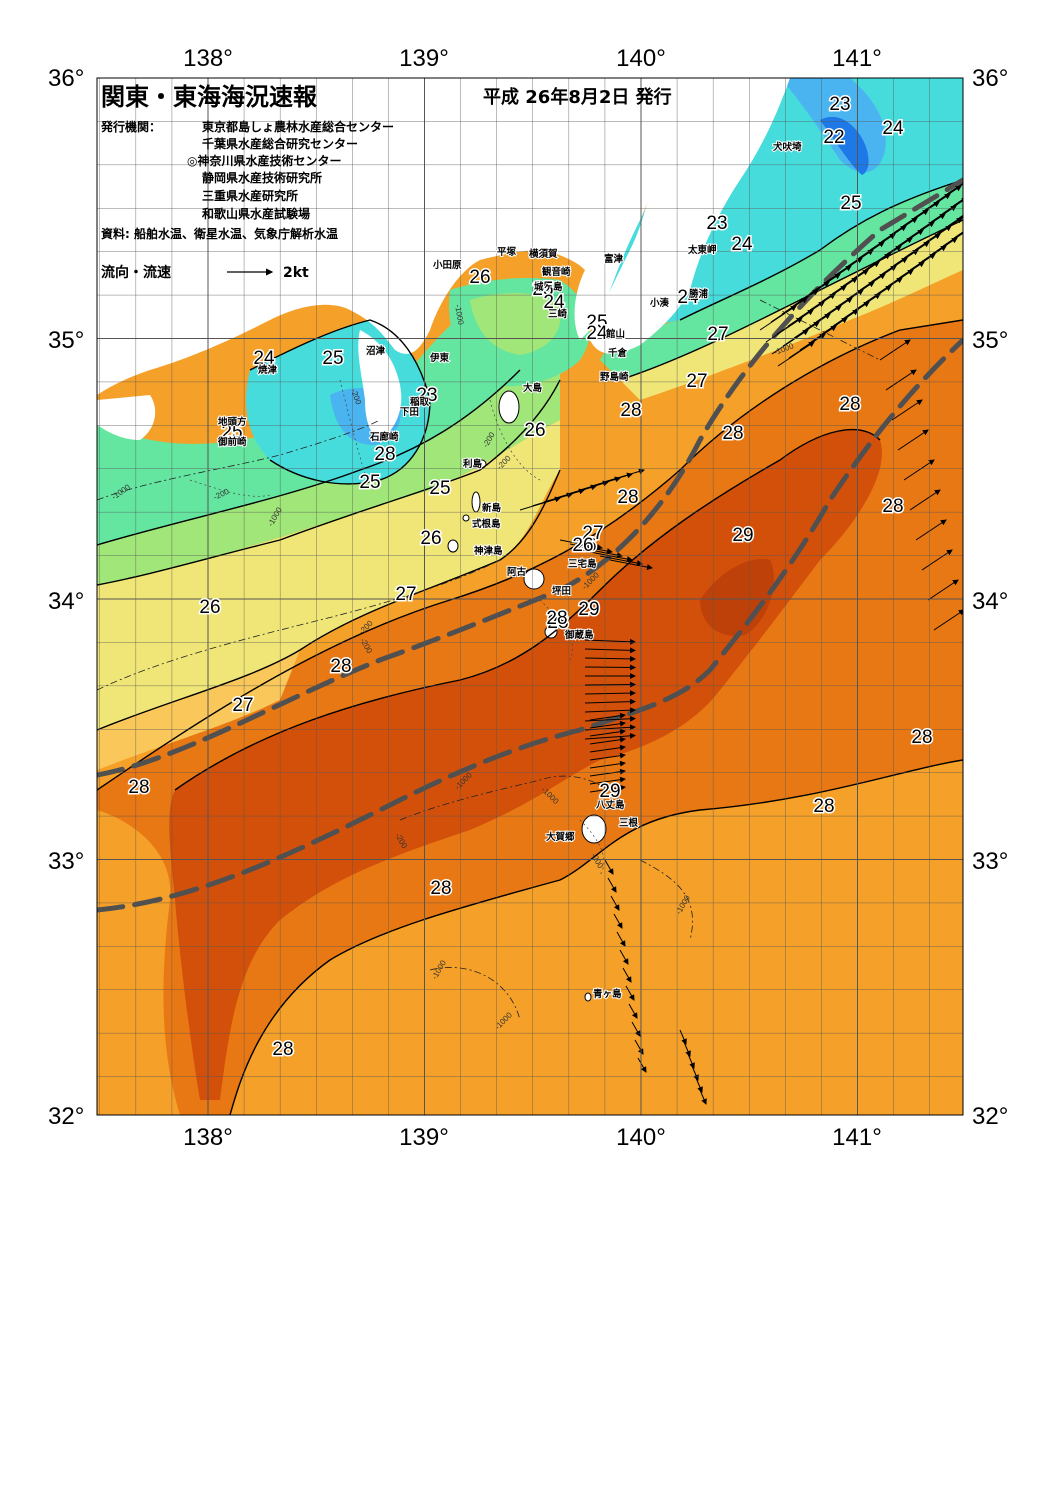  What do you see at coordinates (641, 58) in the screenshot?
I see `lon-tick-top-140: 140°` at bounding box center [641, 58].